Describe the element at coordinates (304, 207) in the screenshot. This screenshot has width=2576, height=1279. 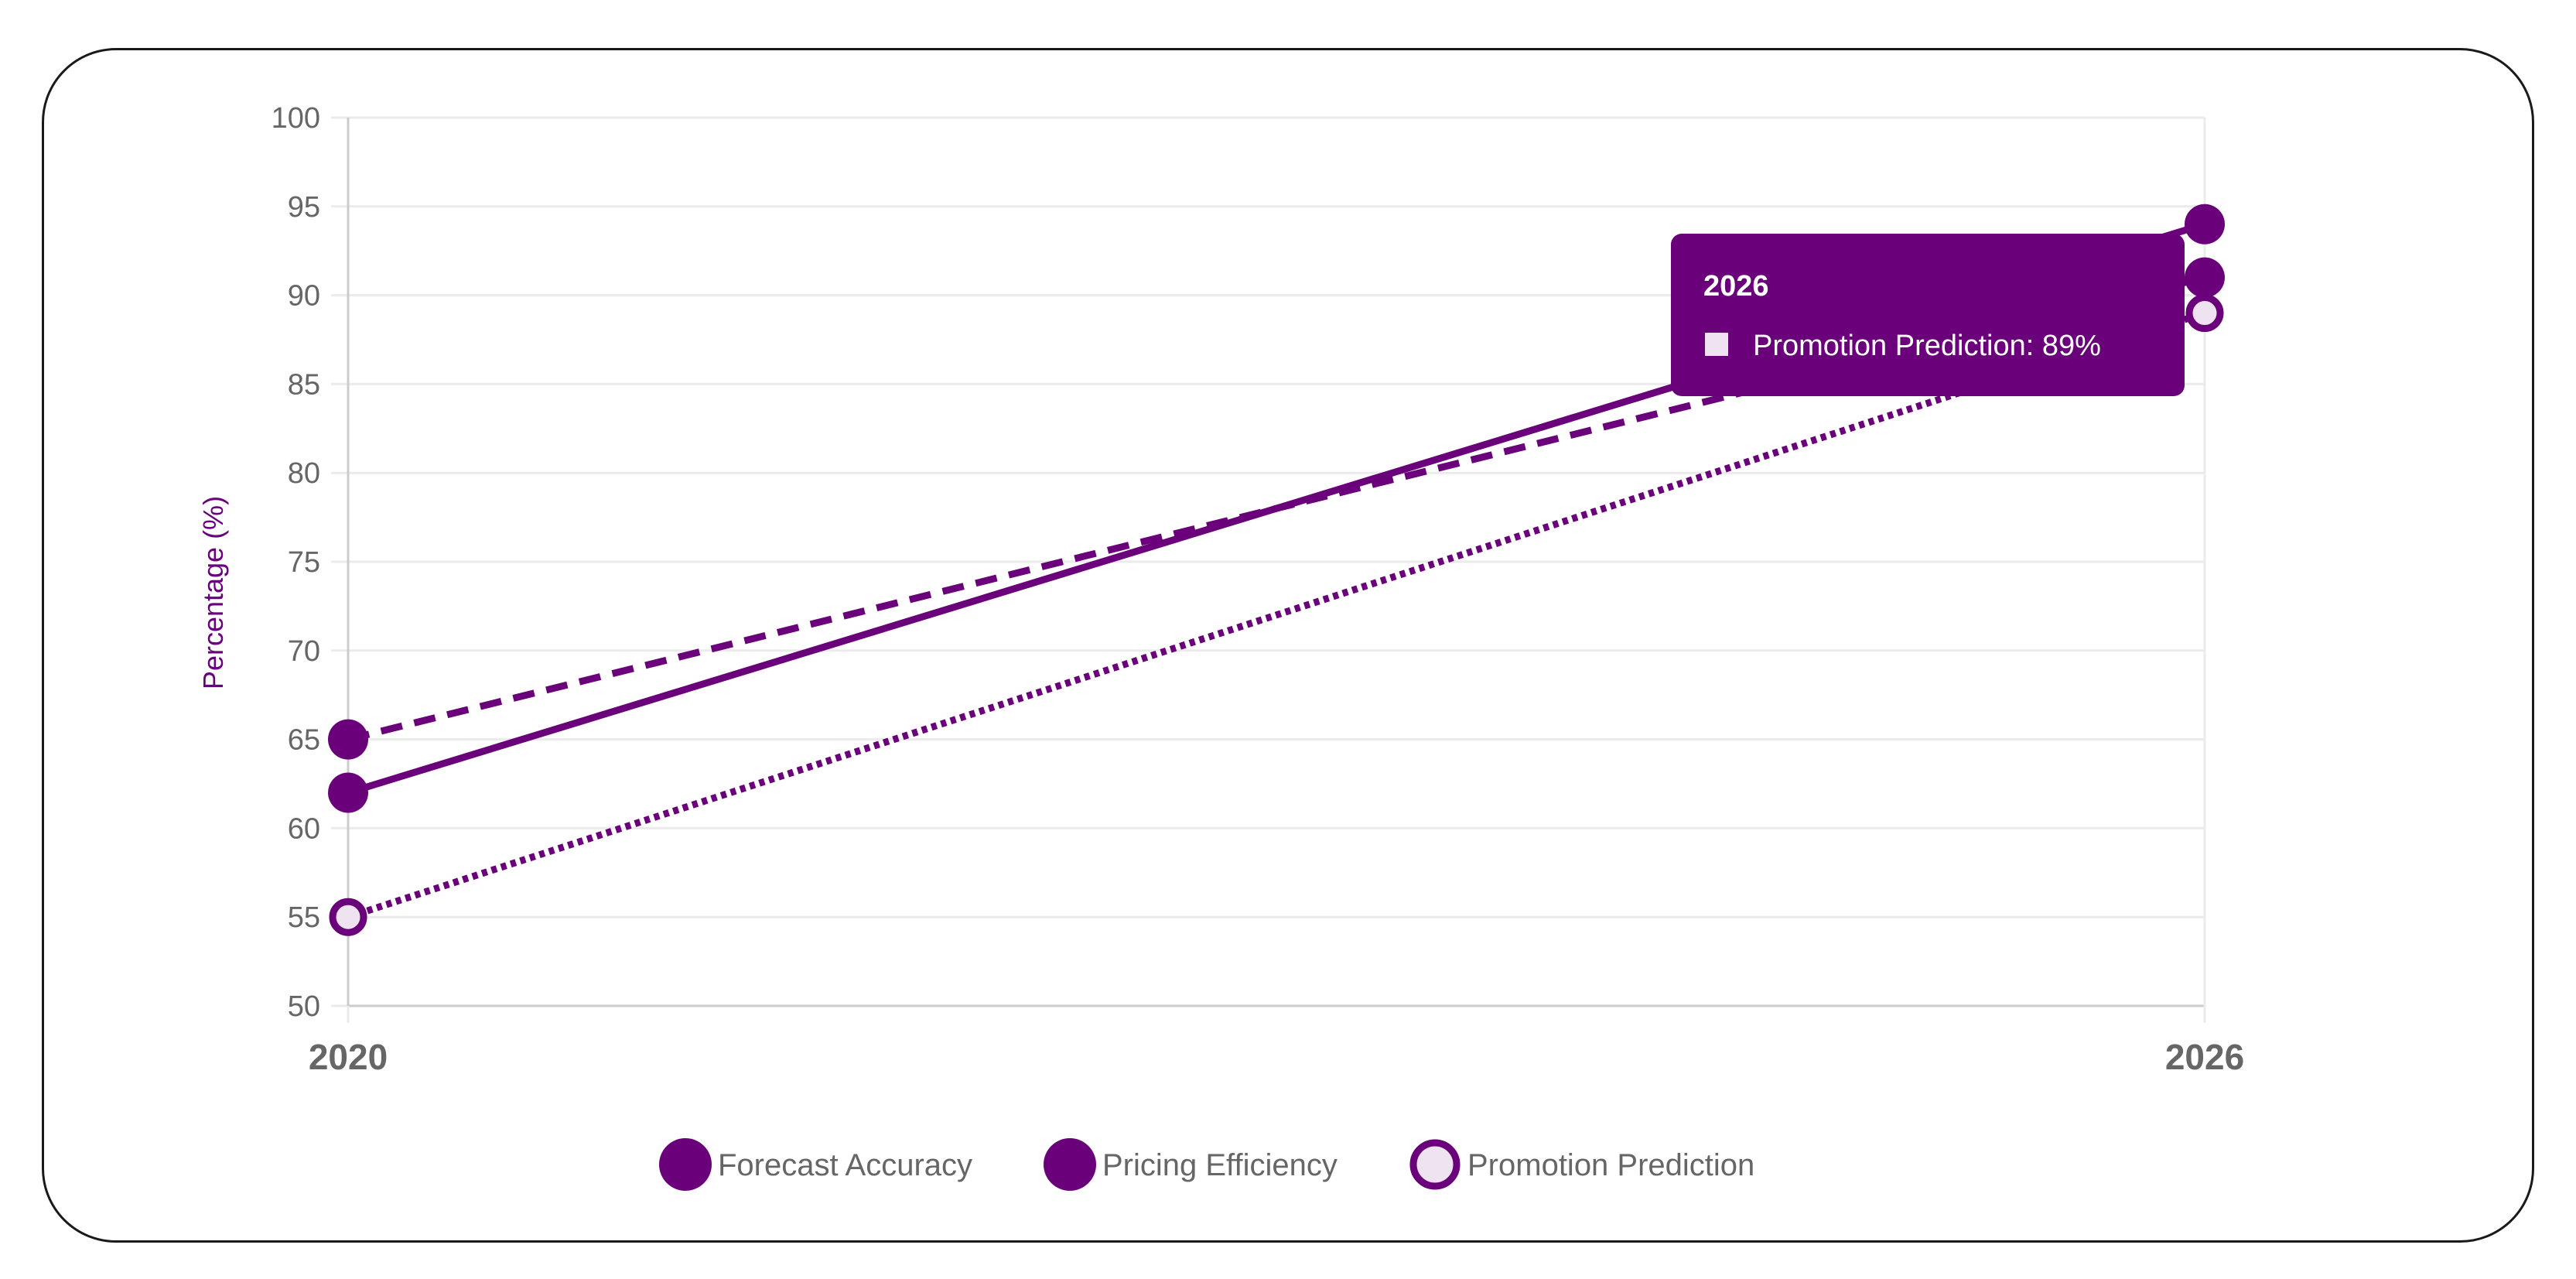
I see `y-tick-label: 95` at that location.